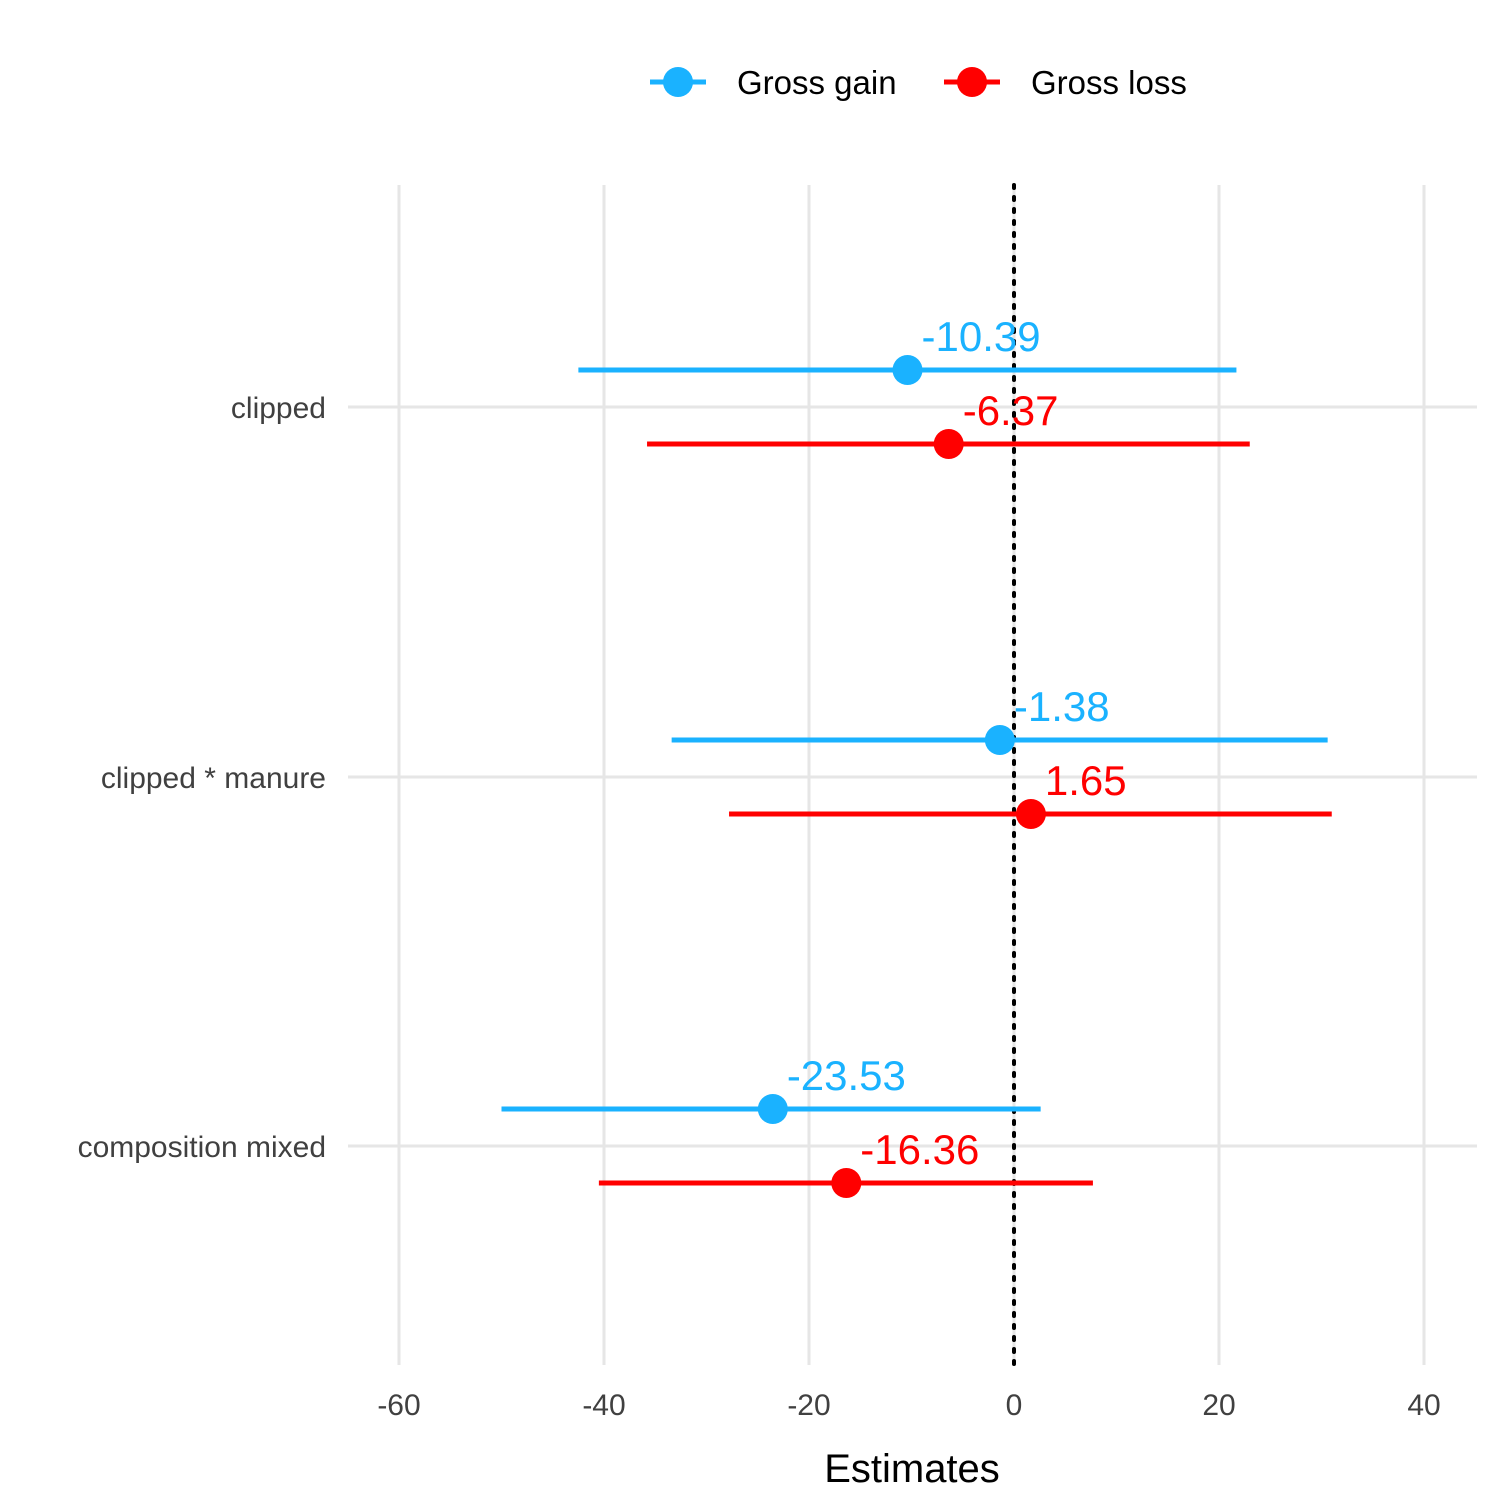 The image size is (1500, 1500). I want to click on estimate-value-label: -10.39, so click(981, 336).